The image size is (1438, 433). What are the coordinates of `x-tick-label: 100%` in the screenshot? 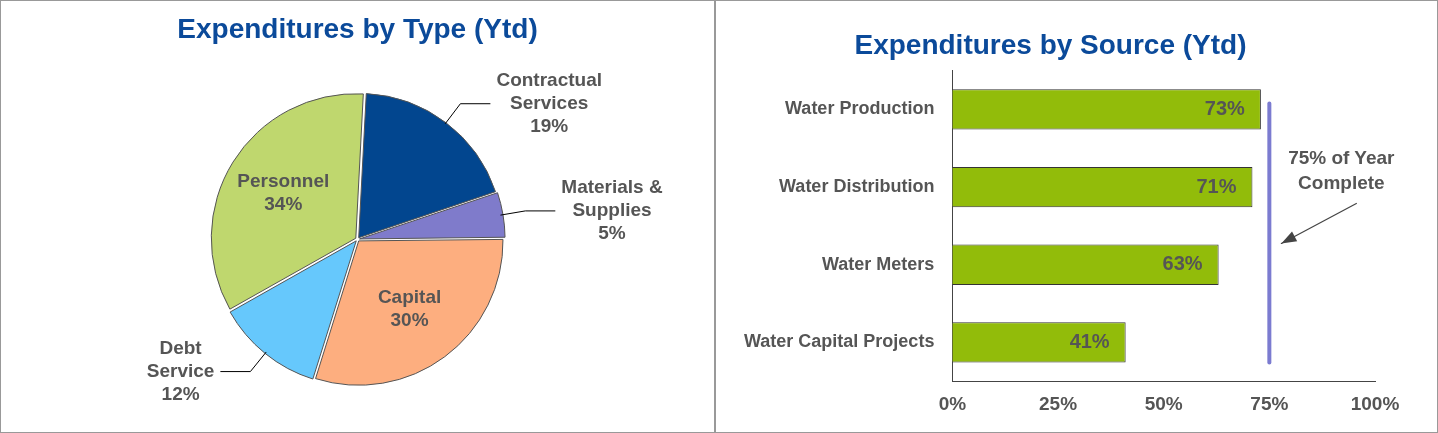 It's located at (1375, 403).